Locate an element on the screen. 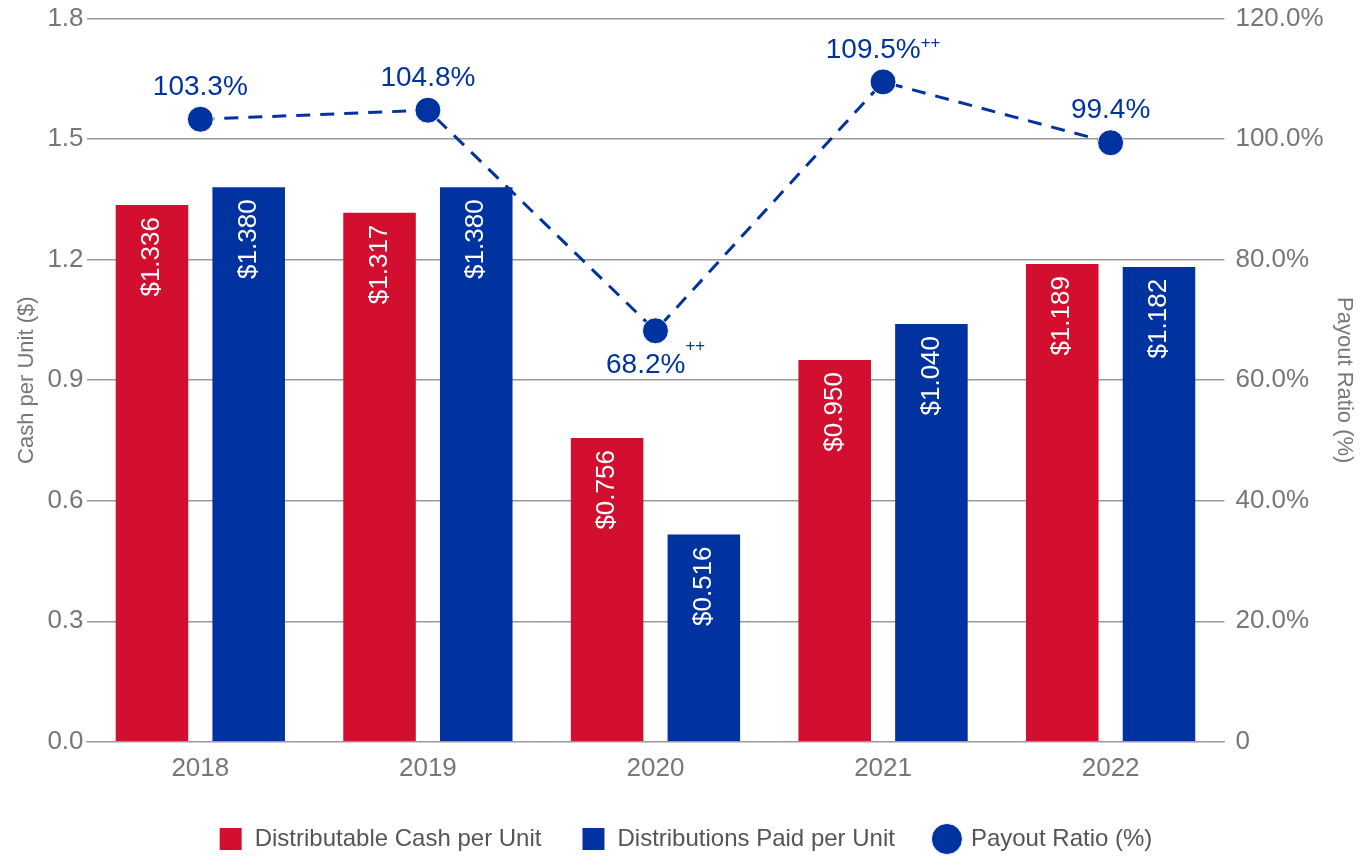 The image size is (1371, 866). y-tick-label: 0.9 is located at coordinates (65, 378).